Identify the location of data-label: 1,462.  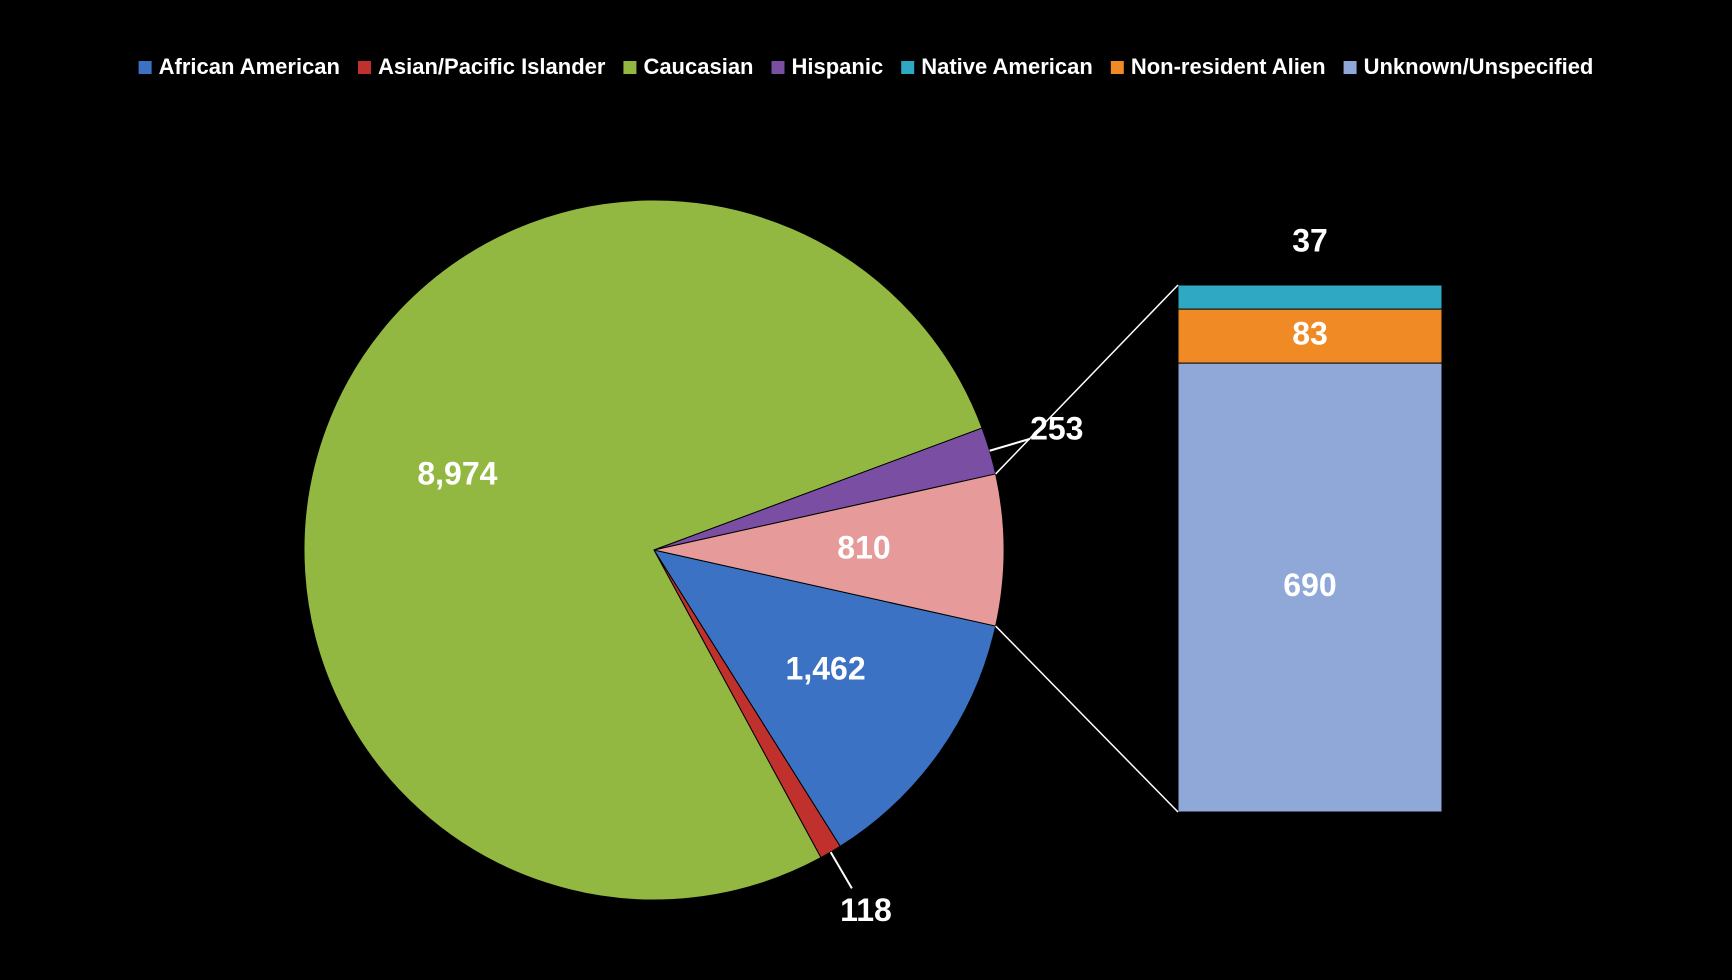
(826, 669).